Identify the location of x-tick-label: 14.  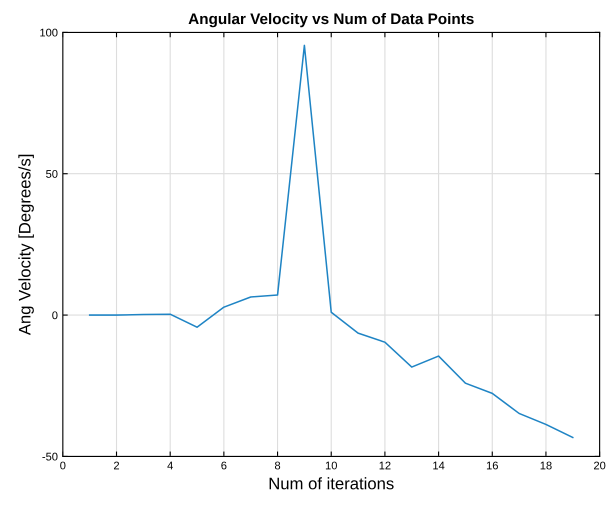
(438, 466).